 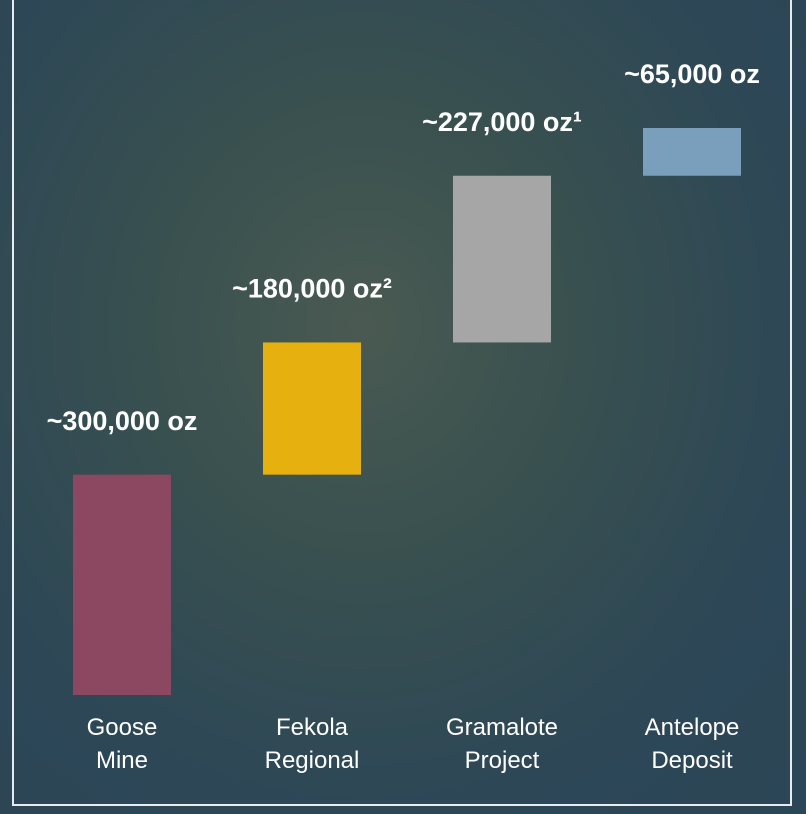 What do you see at coordinates (692, 744) in the screenshot?
I see `category-label: Antelope Deposit` at bounding box center [692, 744].